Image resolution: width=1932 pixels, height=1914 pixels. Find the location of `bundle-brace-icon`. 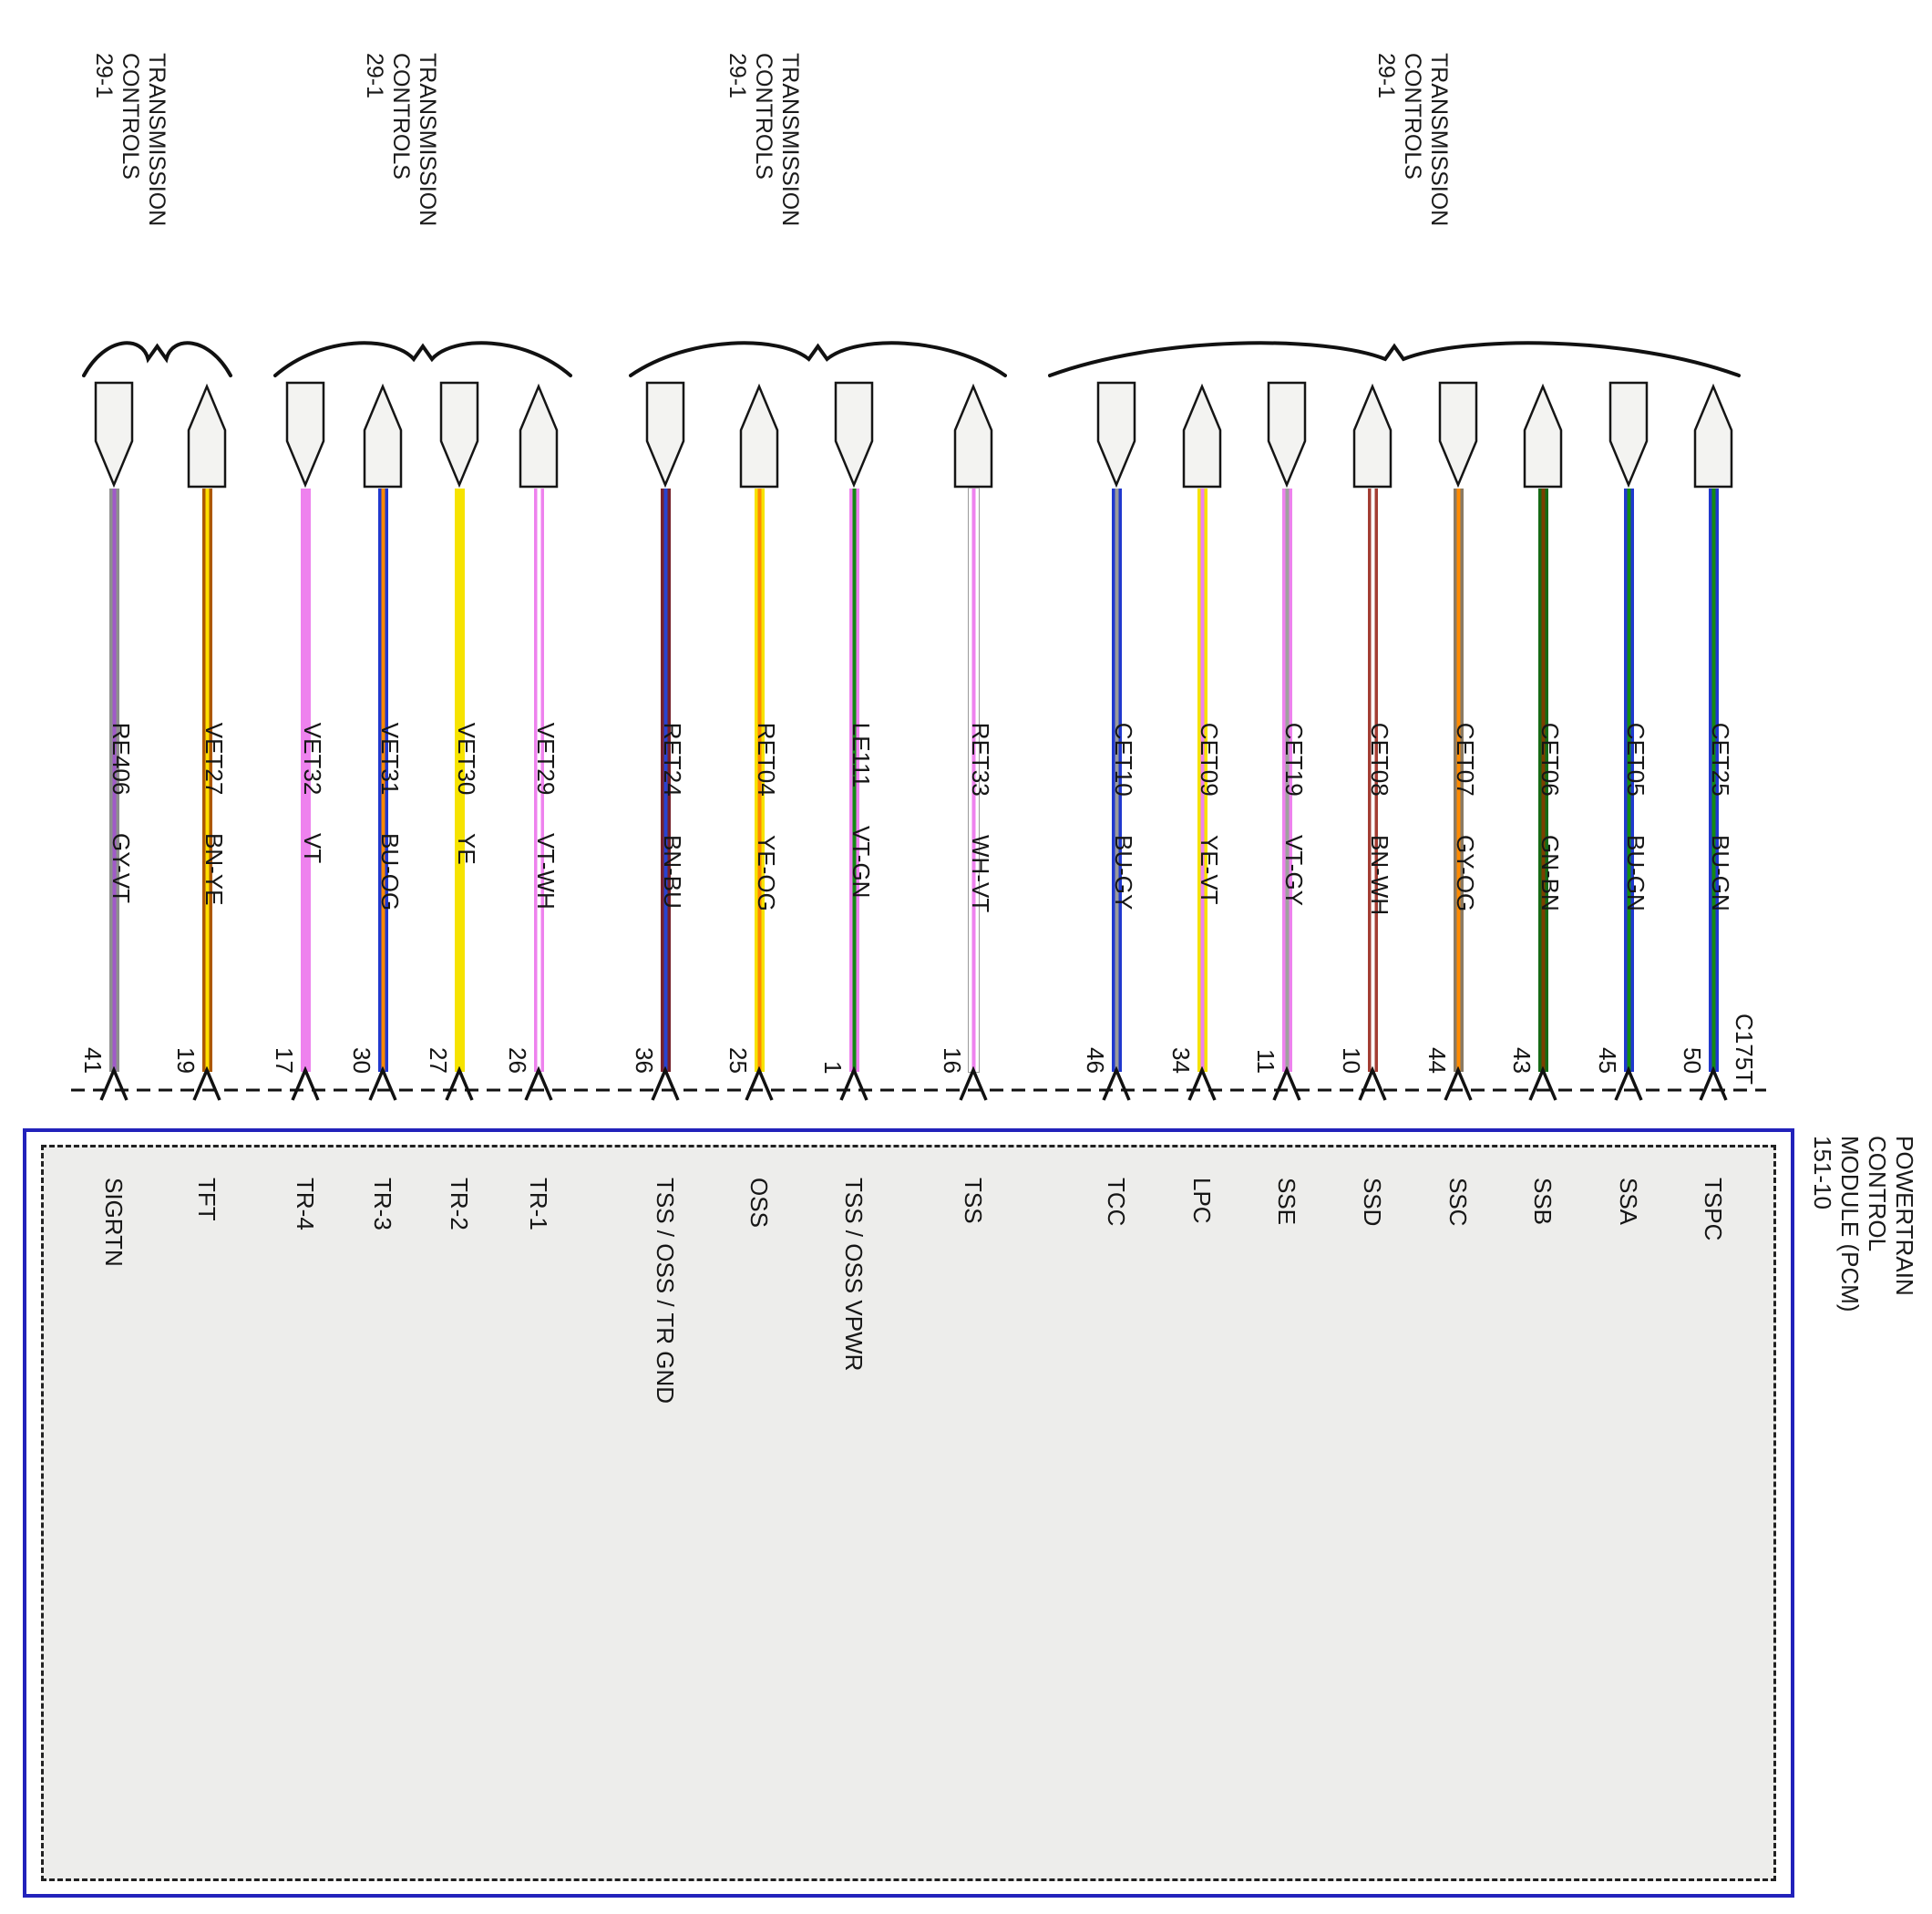

bundle-brace-icon is located at coordinates (818, 359).